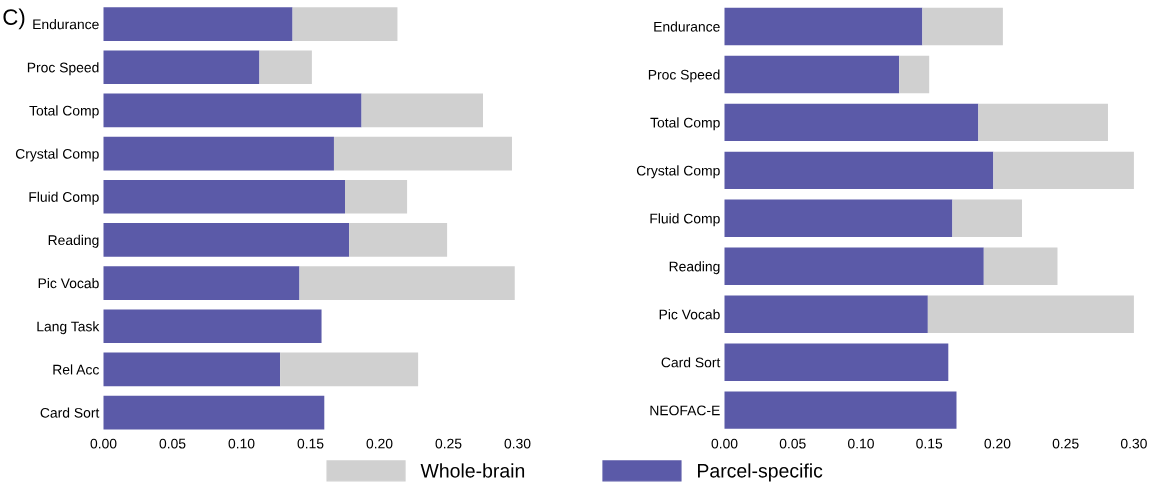 The width and height of the screenshot is (1150, 499). Describe the element at coordinates (685, 410) in the screenshot. I see `y-tick-label: NEOFAC-E` at that location.